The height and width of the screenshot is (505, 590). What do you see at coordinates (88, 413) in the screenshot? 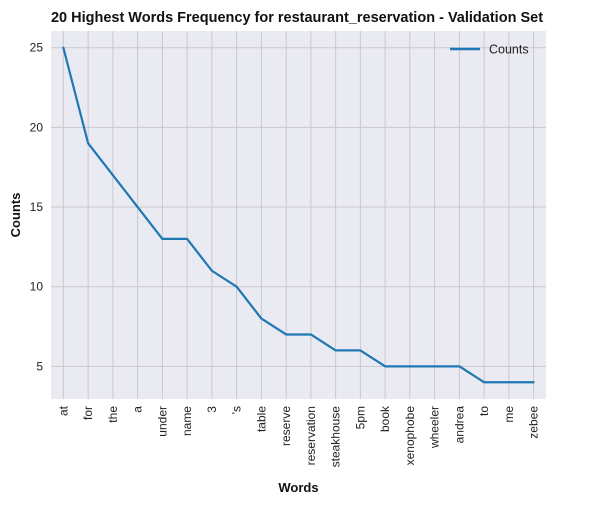
I see `x-tick-label-1: for` at bounding box center [88, 413].